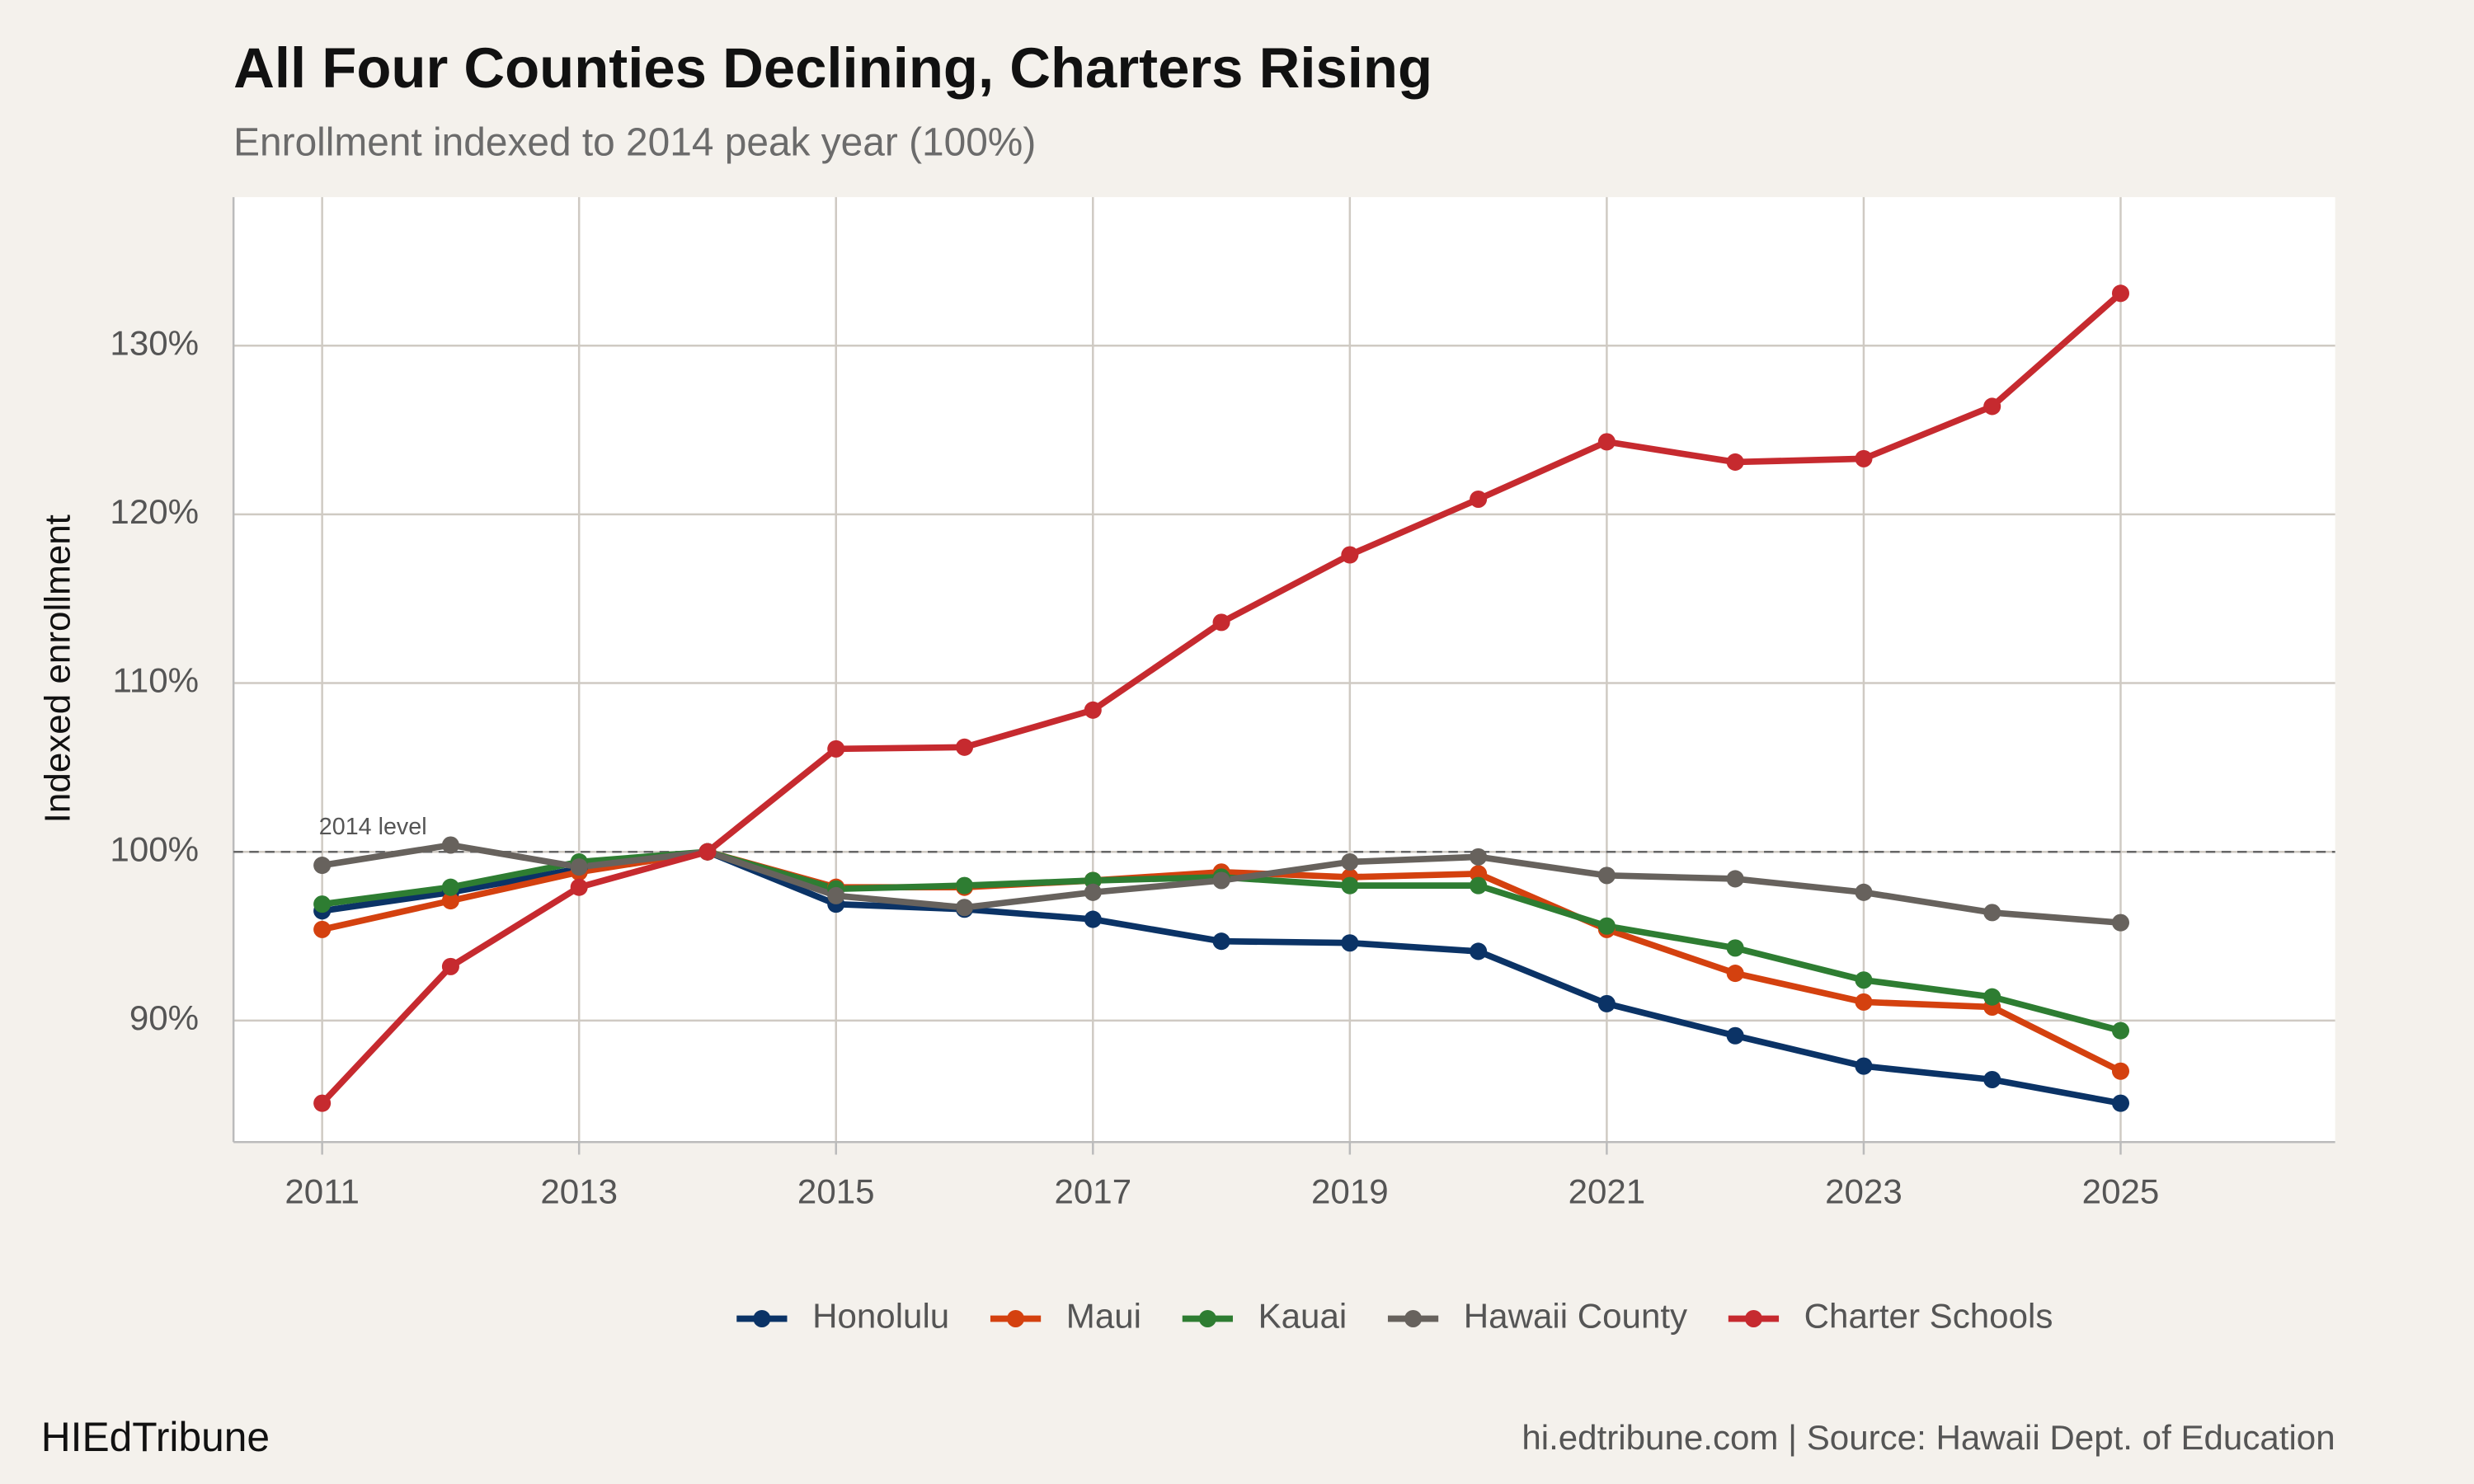  What do you see at coordinates (880, 1316) in the screenshot?
I see `legend-label: Honolulu` at bounding box center [880, 1316].